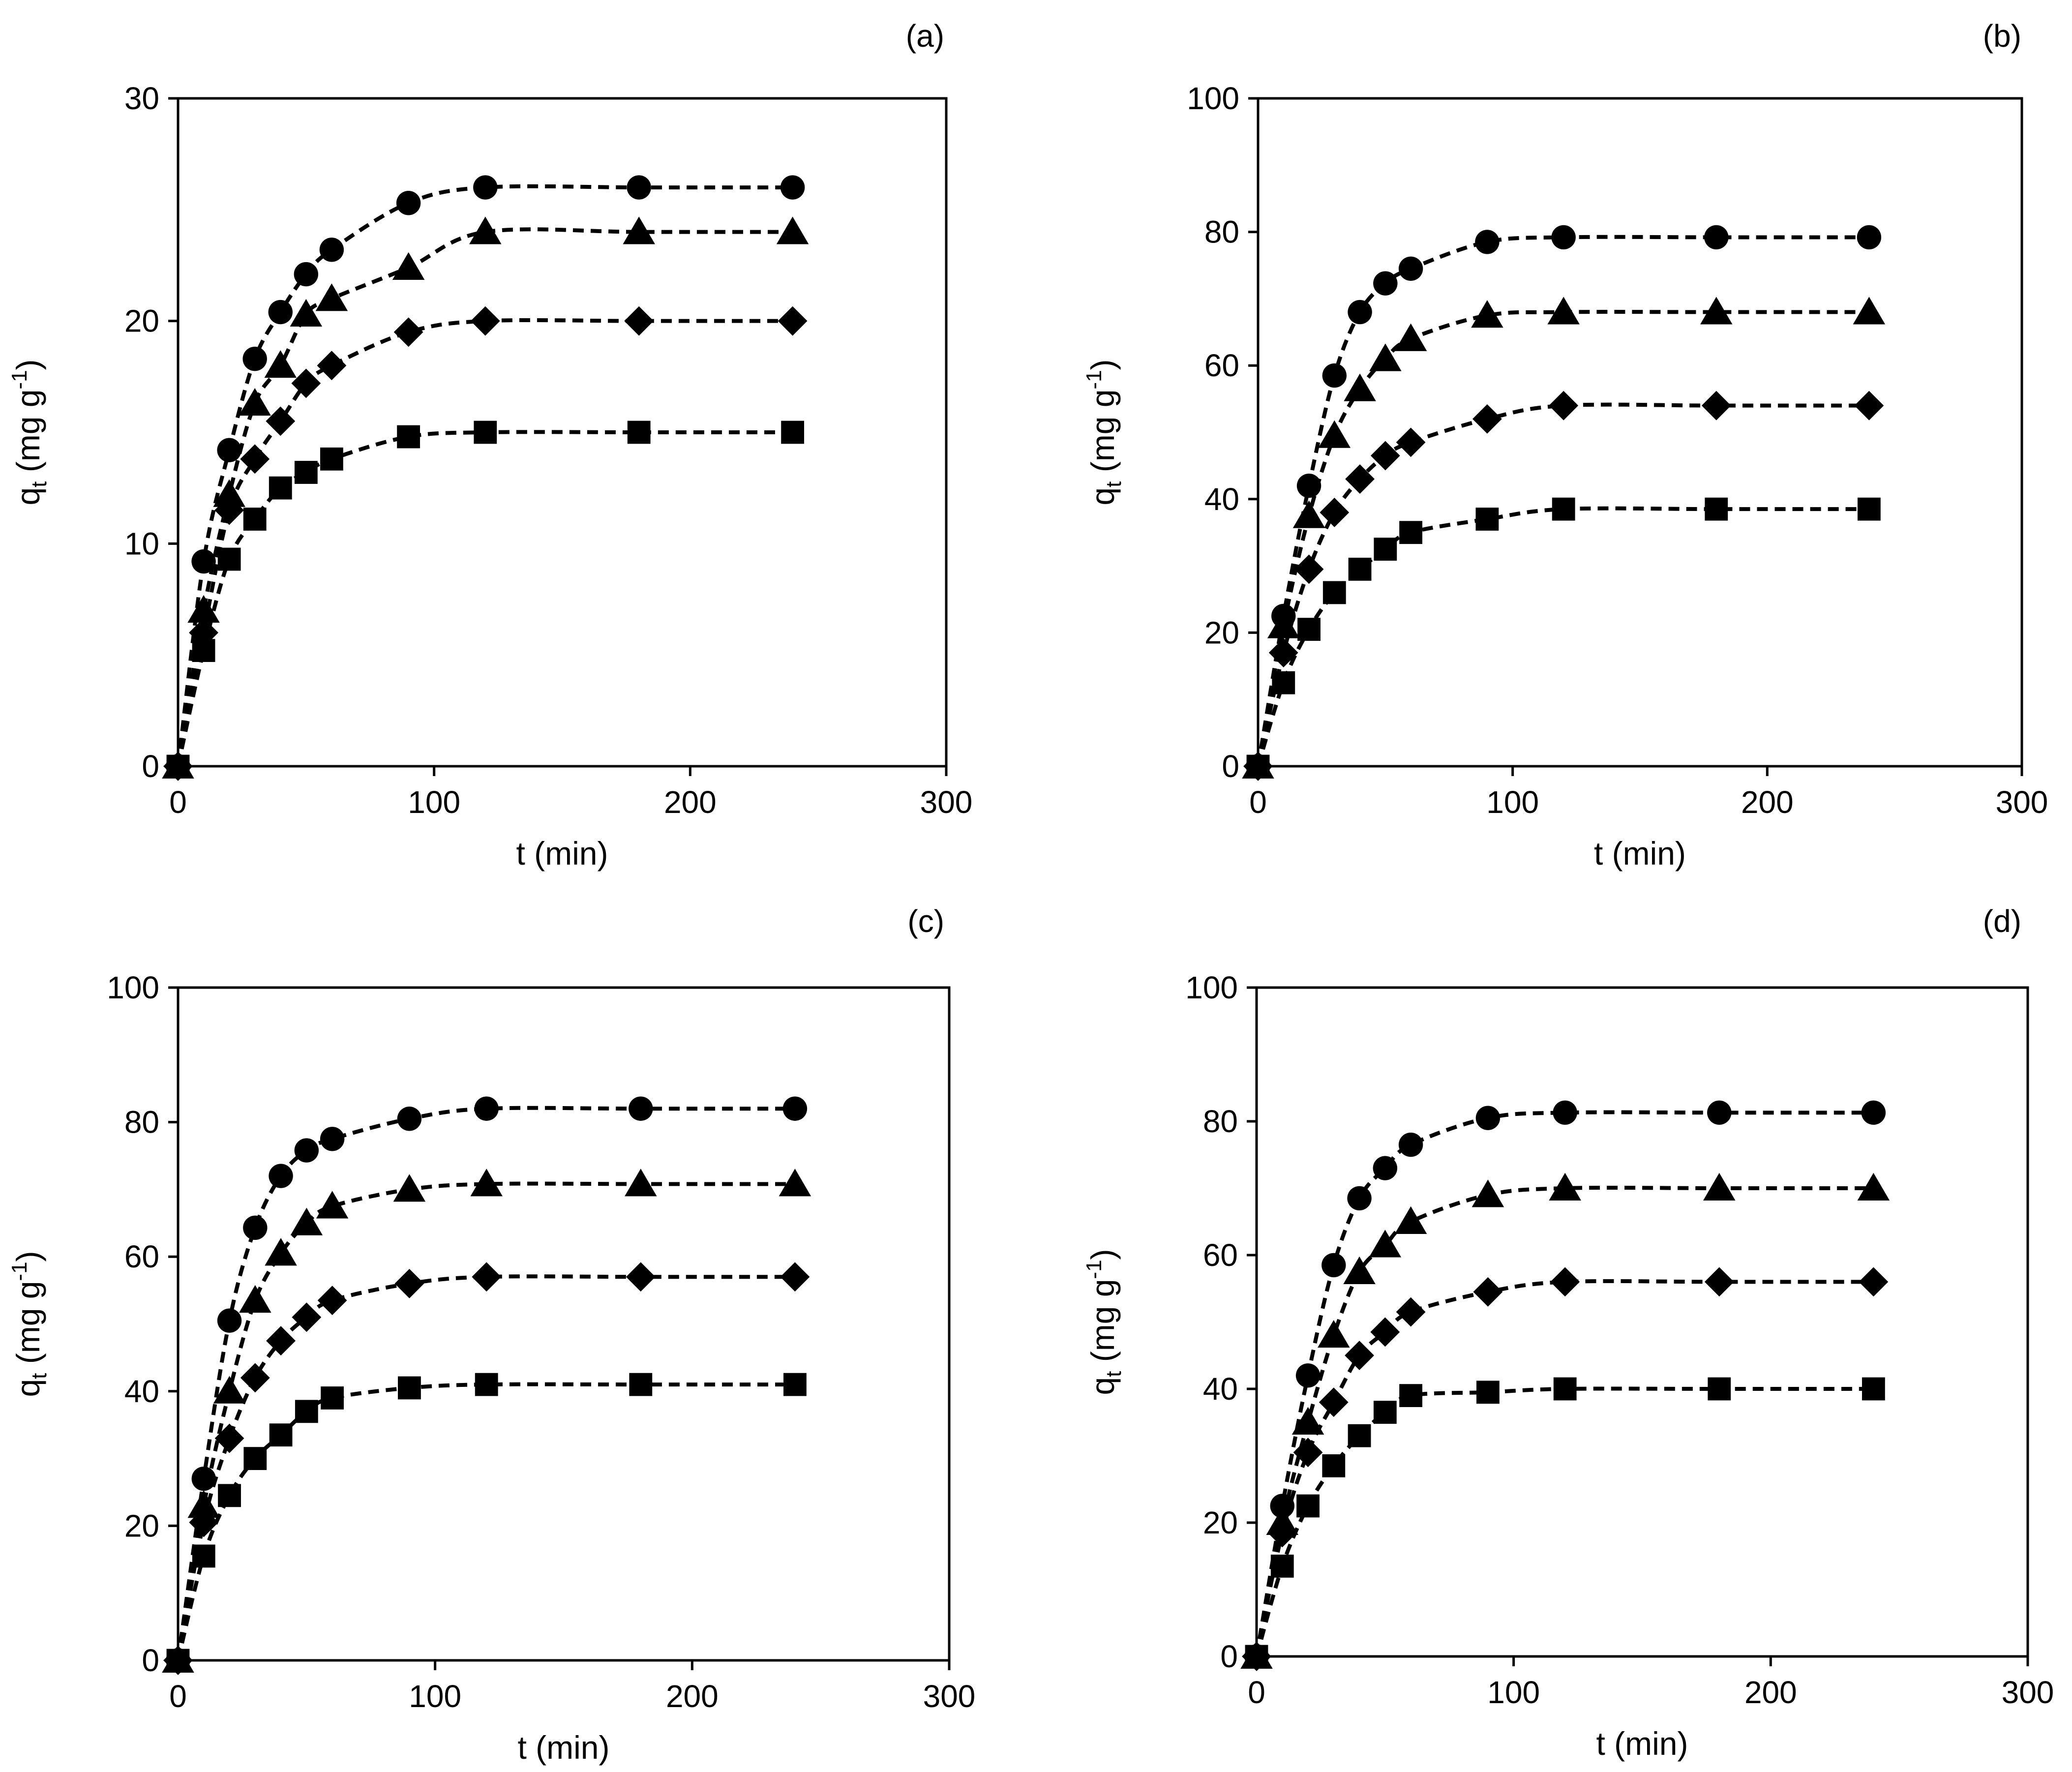 The height and width of the screenshot is (1772, 2072). What do you see at coordinates (690, 802) in the screenshot?
I see `x-tick-label-a-2: 200` at bounding box center [690, 802].